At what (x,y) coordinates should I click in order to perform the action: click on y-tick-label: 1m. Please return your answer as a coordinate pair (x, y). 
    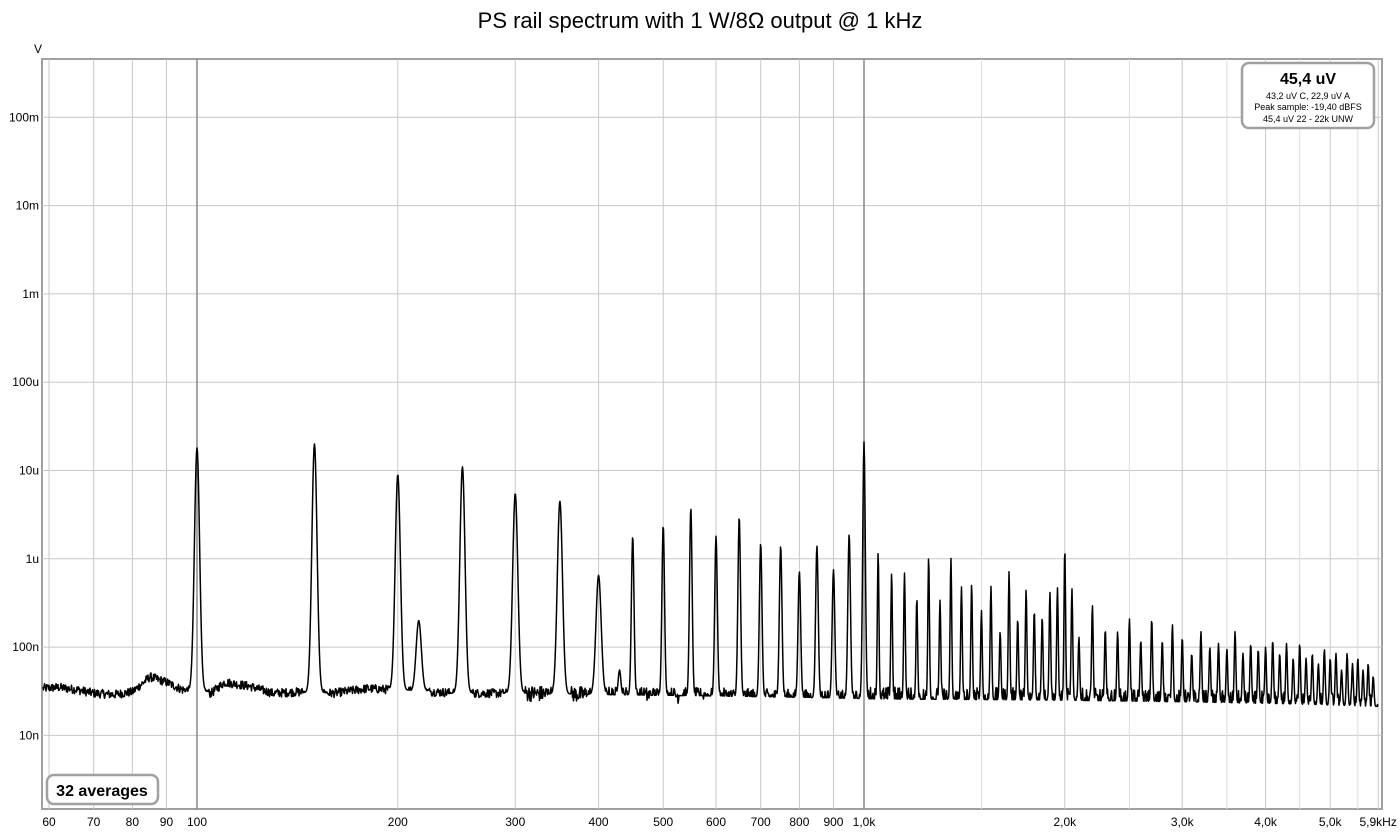
    Looking at the image, I should click on (30, 294).